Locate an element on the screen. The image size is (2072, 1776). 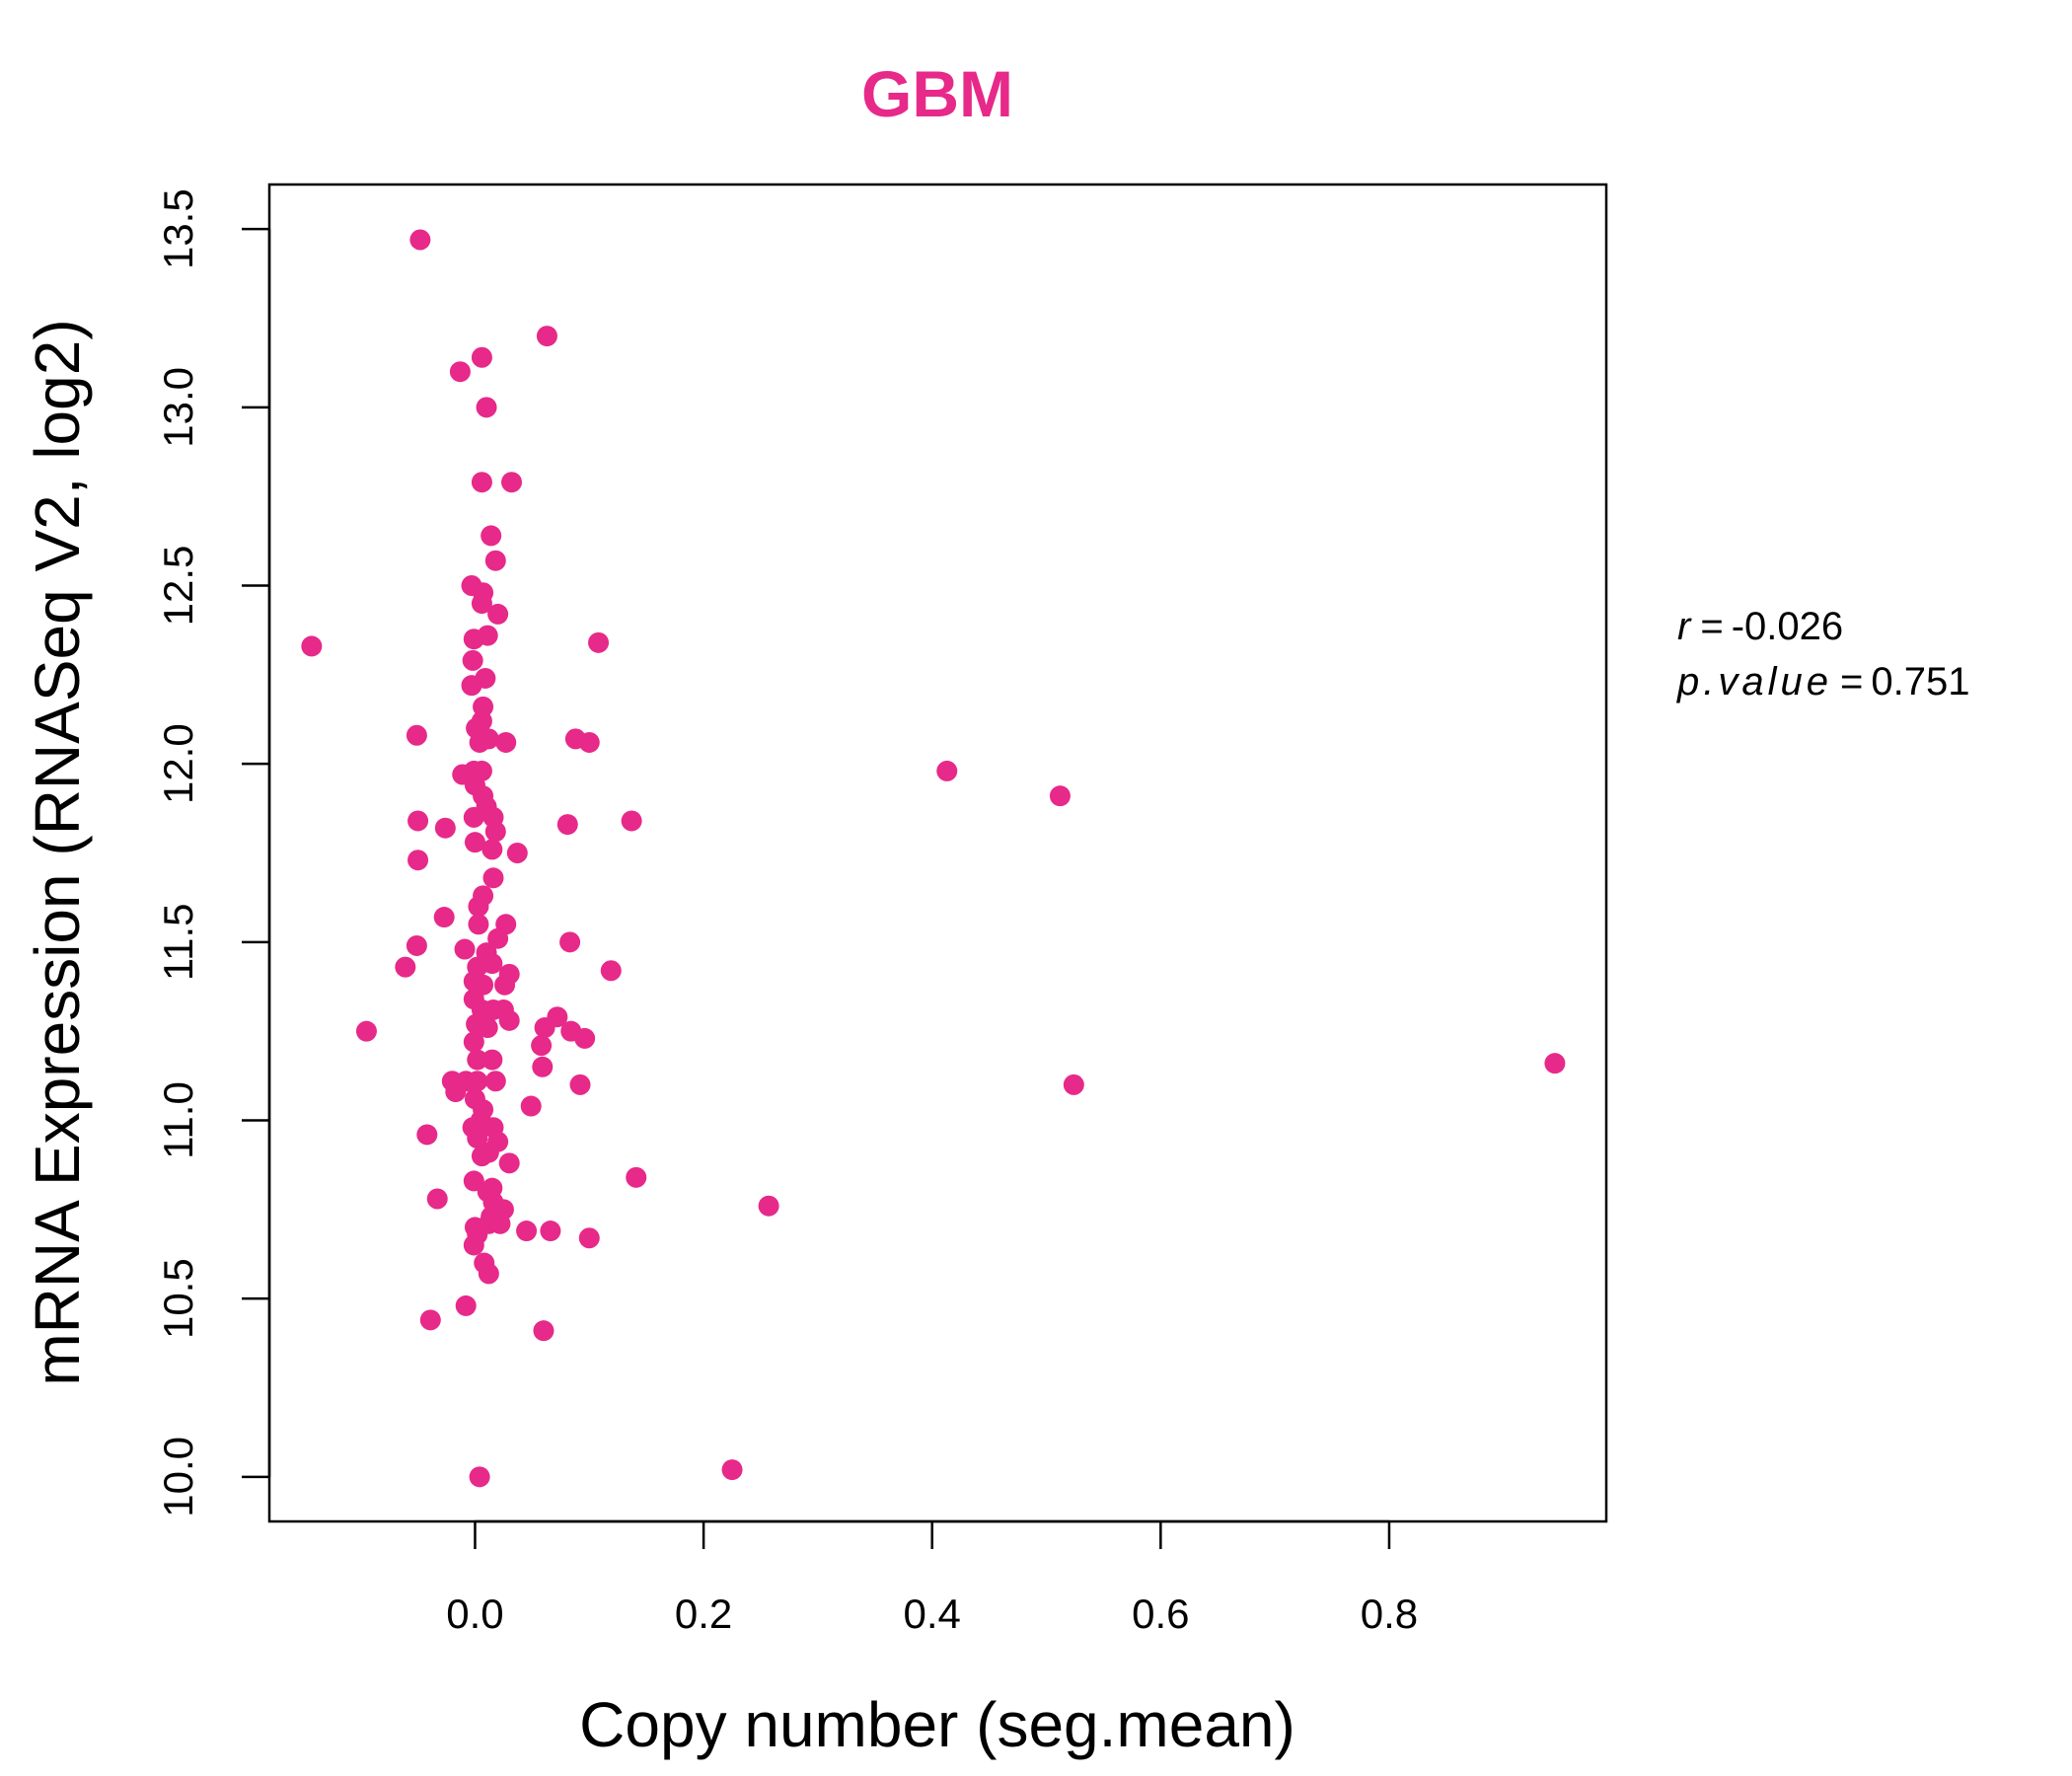
p-value: 0.751 is located at coordinates (1920, 681).